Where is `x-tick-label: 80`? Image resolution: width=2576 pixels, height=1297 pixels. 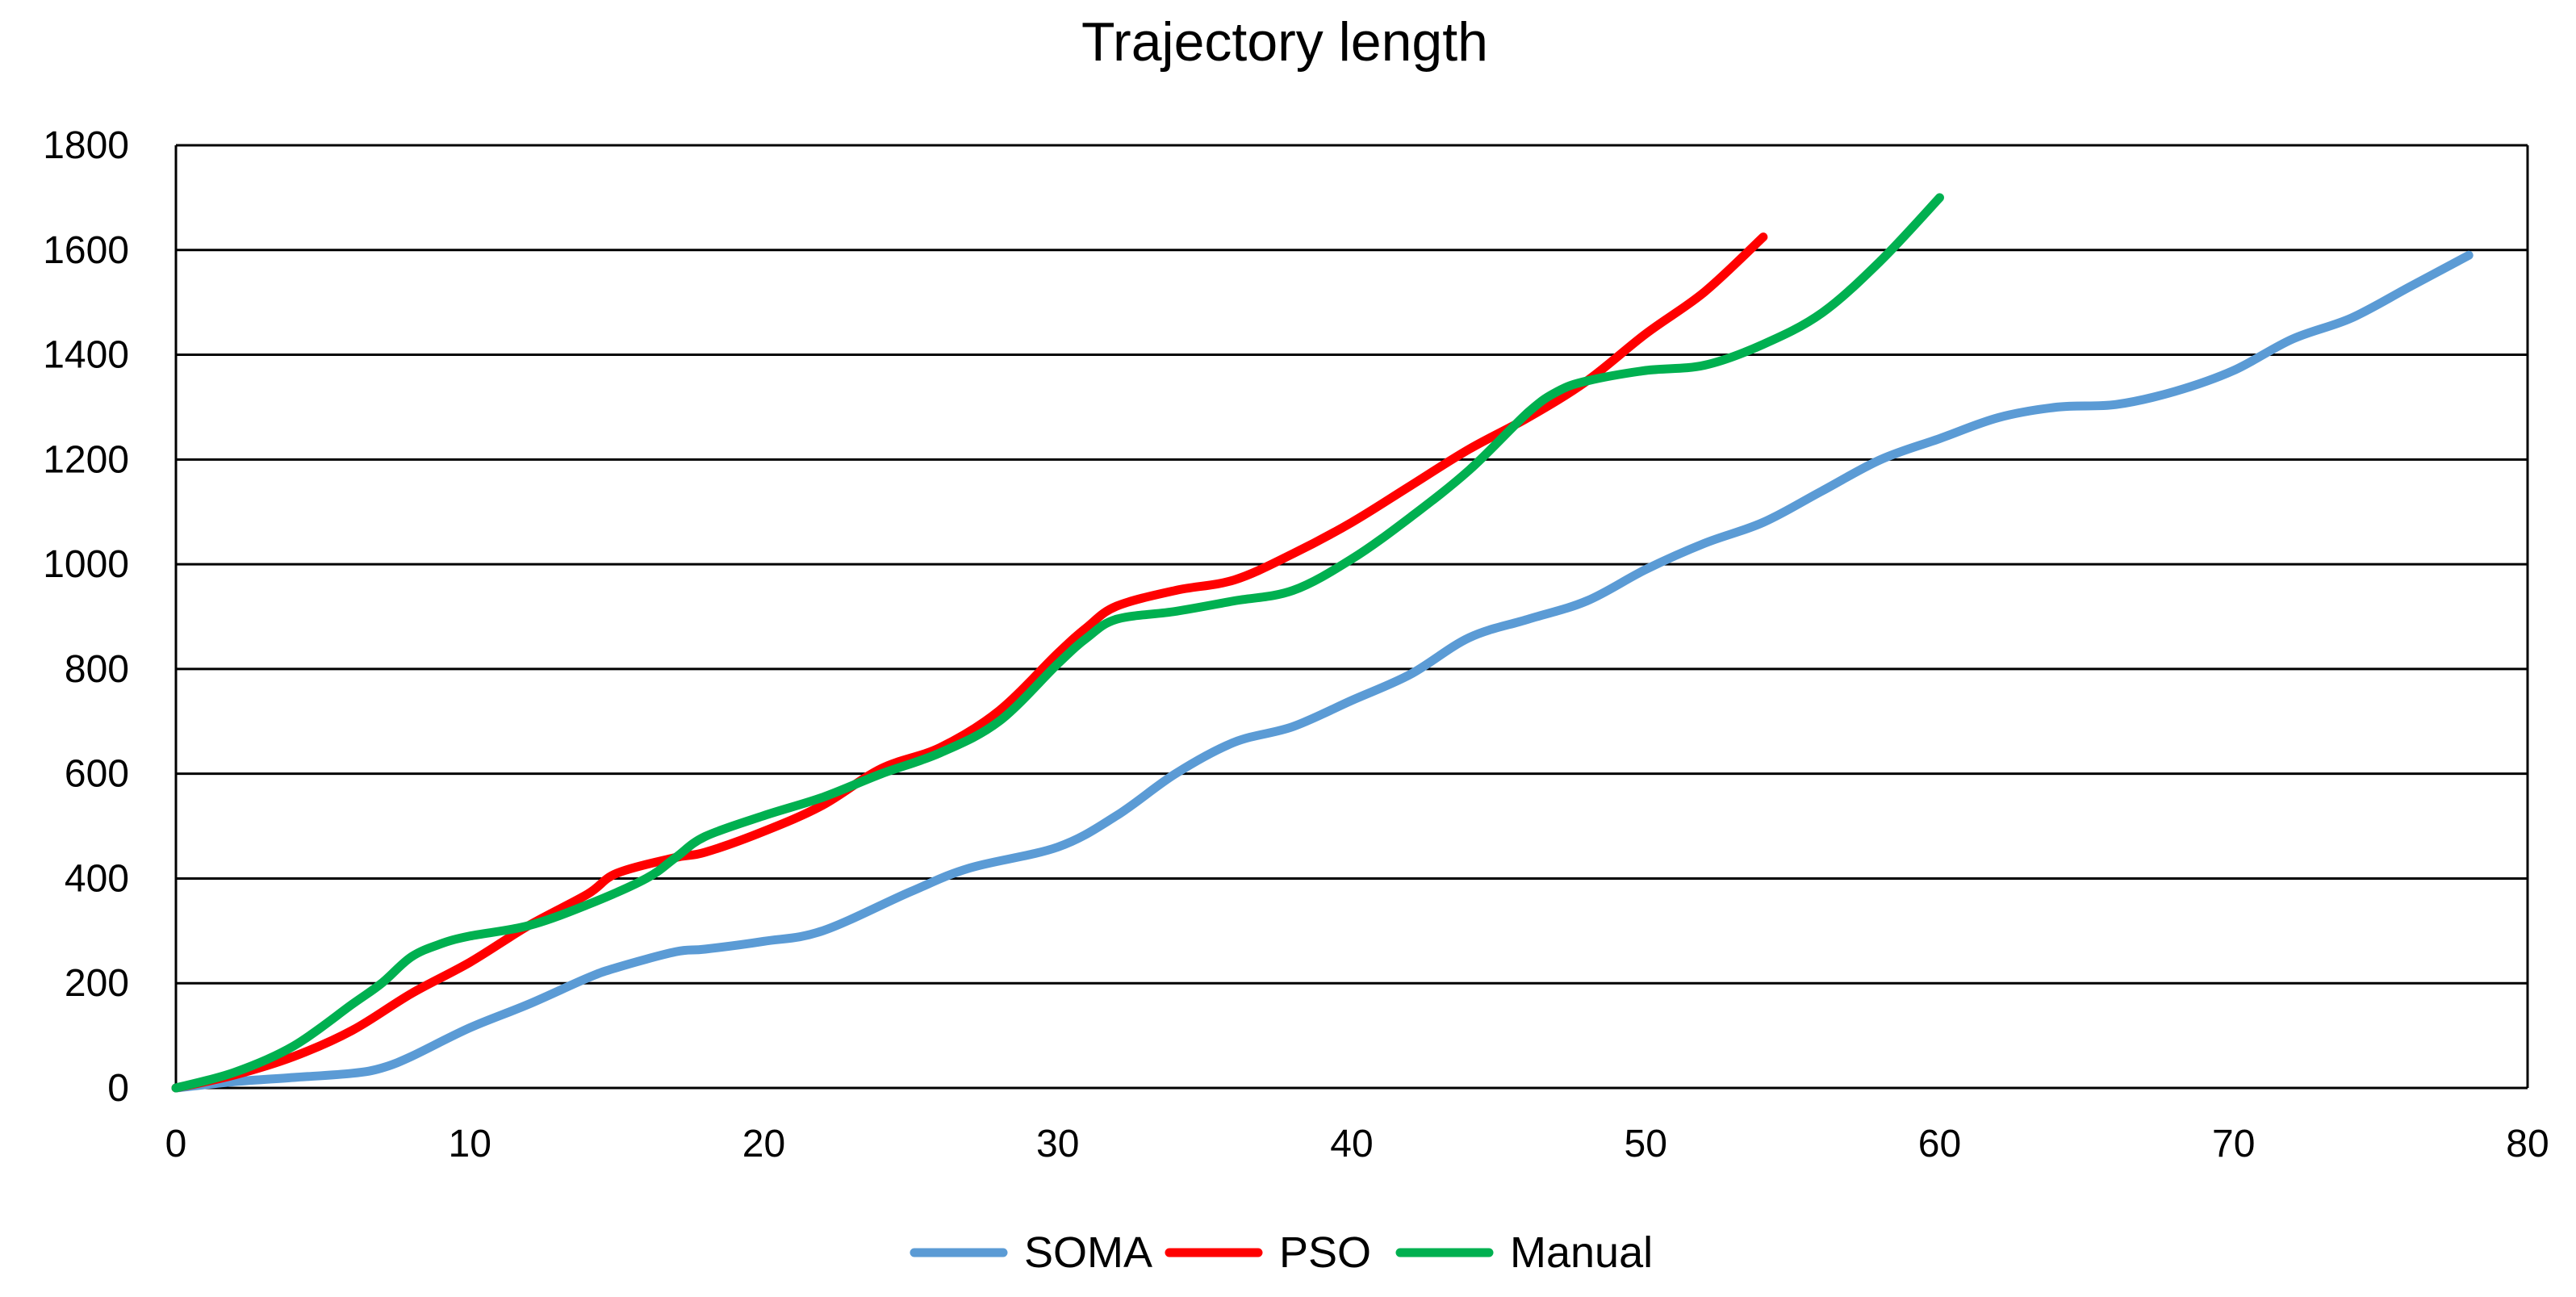 x-tick-label: 80 is located at coordinates (2527, 1144).